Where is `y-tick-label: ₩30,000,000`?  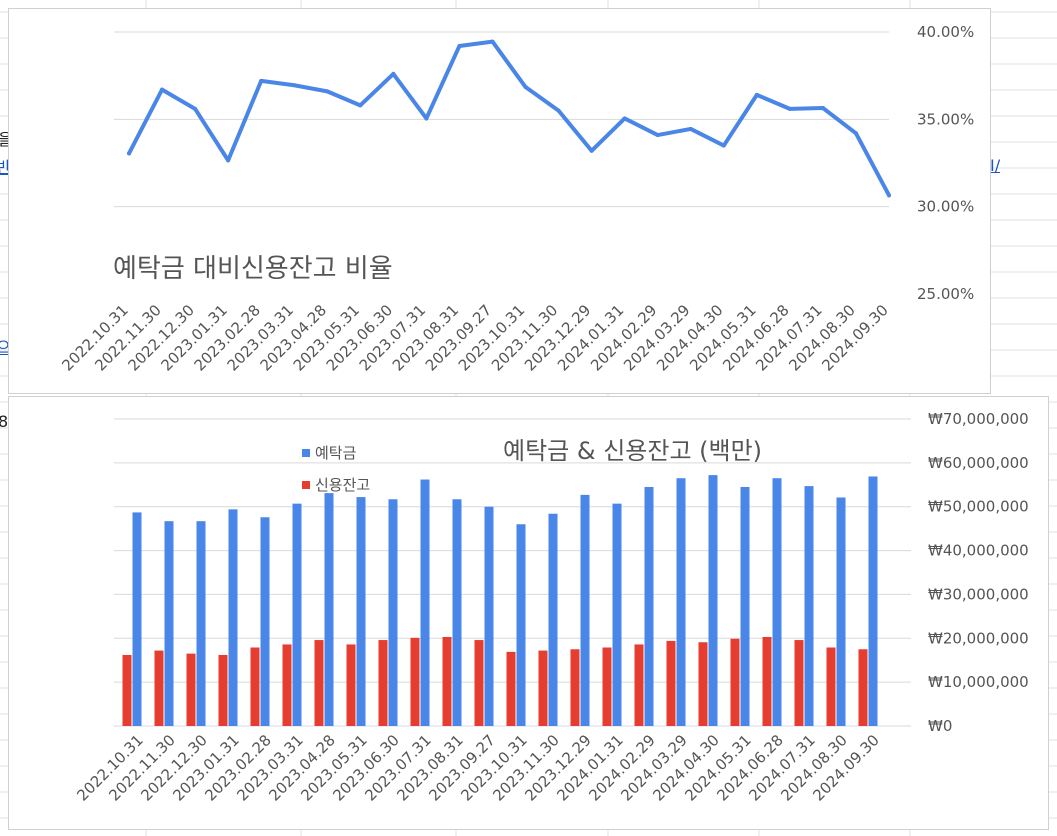
y-tick-label: ₩30,000,000 is located at coordinates (978, 594).